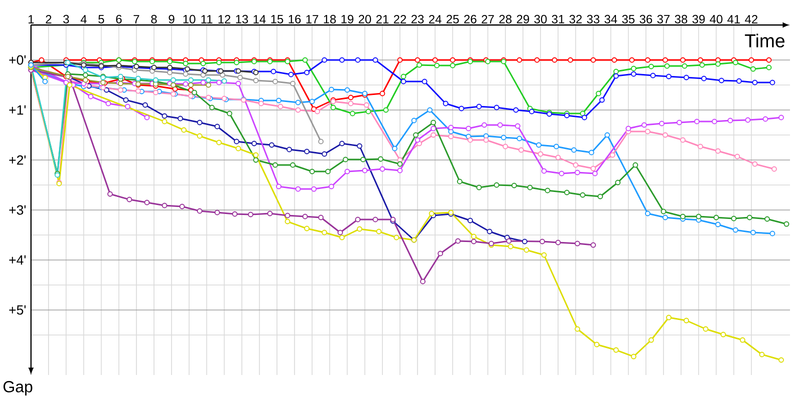 The width and height of the screenshot is (800, 400). What do you see at coordinates (17, 210) in the screenshot?
I see `y-tick-label: +3'` at bounding box center [17, 210].